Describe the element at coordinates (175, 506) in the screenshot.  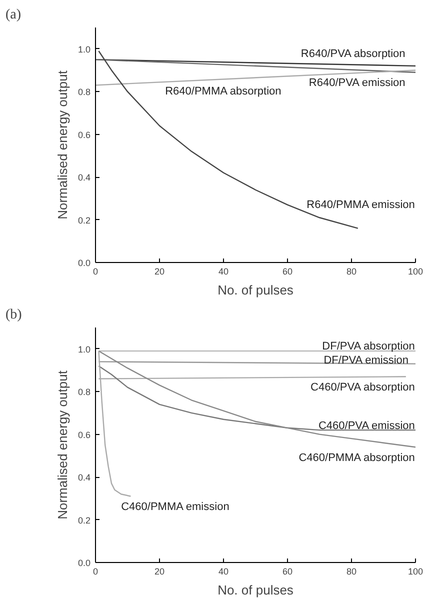
I see `series-label: C460/PMMA emission` at that location.